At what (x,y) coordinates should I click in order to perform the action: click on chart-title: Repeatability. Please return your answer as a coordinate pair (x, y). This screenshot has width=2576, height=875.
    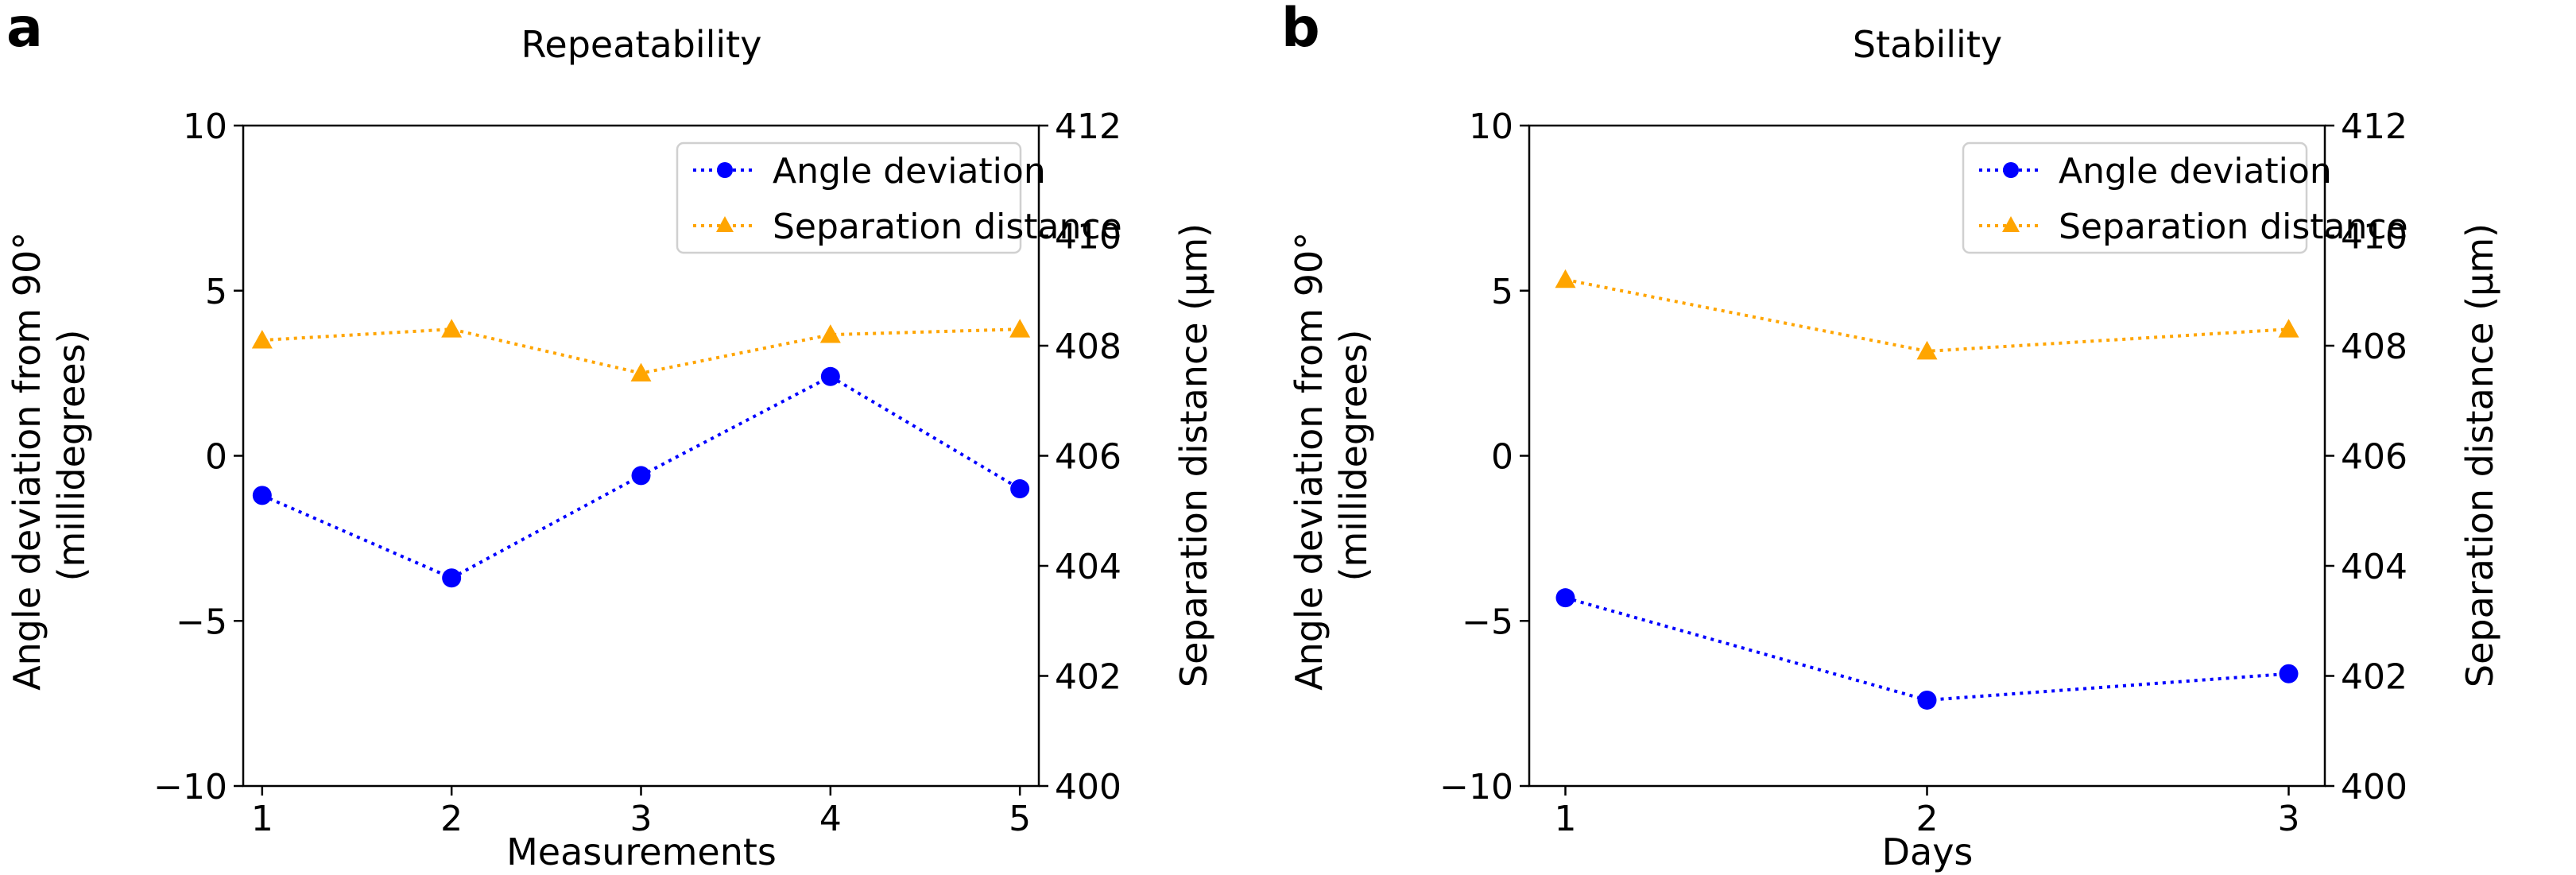
    Looking at the image, I should click on (641, 44).